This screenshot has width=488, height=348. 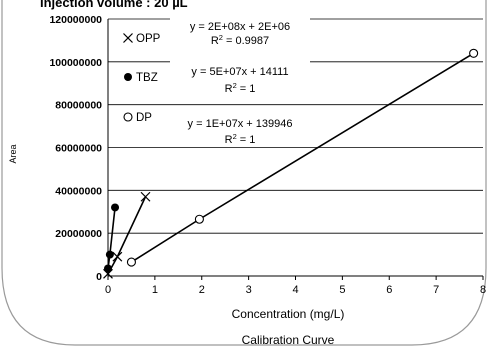 I want to click on x-tick-label: 0, so click(x=108, y=290).